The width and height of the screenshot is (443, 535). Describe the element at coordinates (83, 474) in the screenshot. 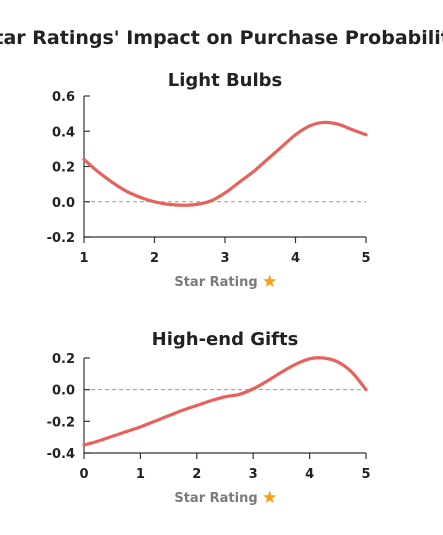

I see `x-tick-label: 0` at that location.